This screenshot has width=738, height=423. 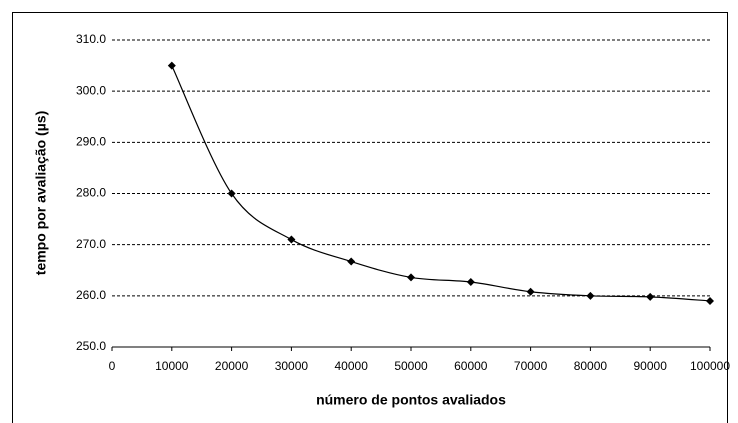 What do you see at coordinates (411, 400) in the screenshot?
I see `x-axis-title: número de pontos avaliados` at bounding box center [411, 400].